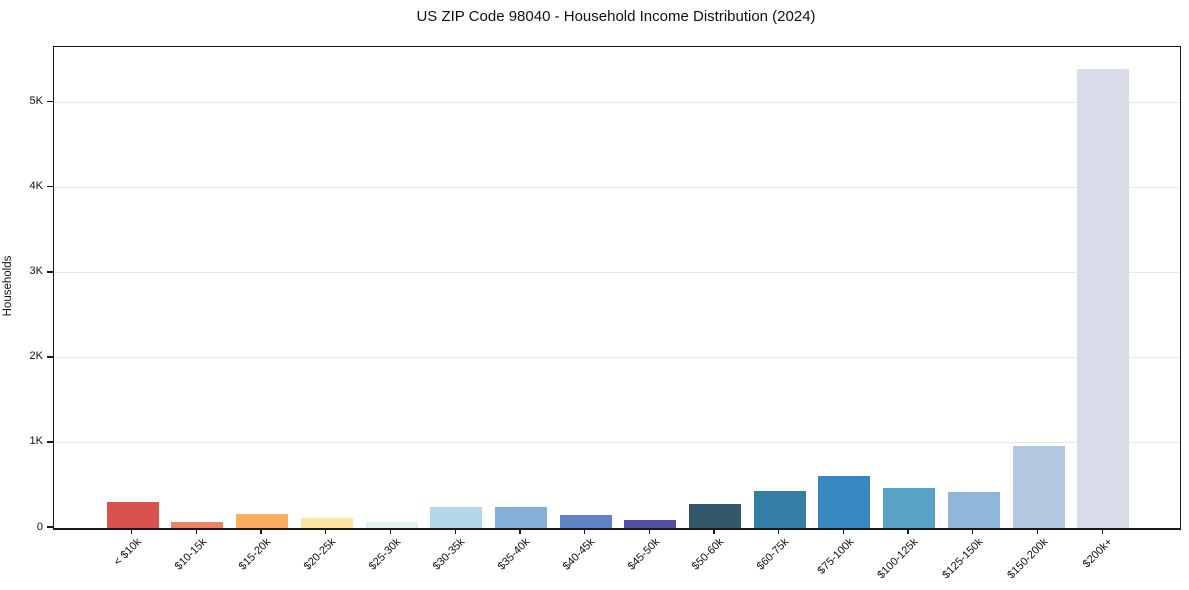 The image size is (1189, 590). I want to click on y-tick-mark-3K, so click(50, 272).